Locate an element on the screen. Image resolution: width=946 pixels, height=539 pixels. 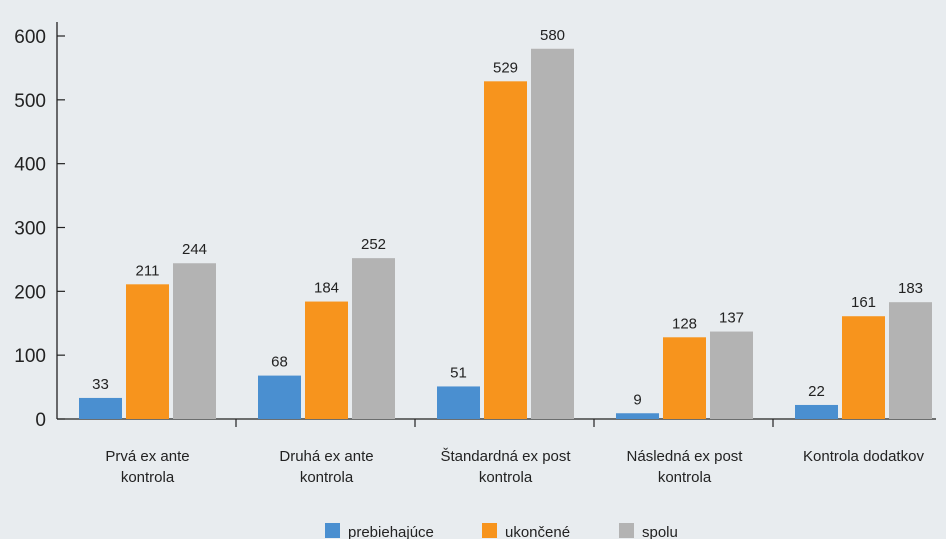
data-label: 184 is located at coordinates (326, 288).